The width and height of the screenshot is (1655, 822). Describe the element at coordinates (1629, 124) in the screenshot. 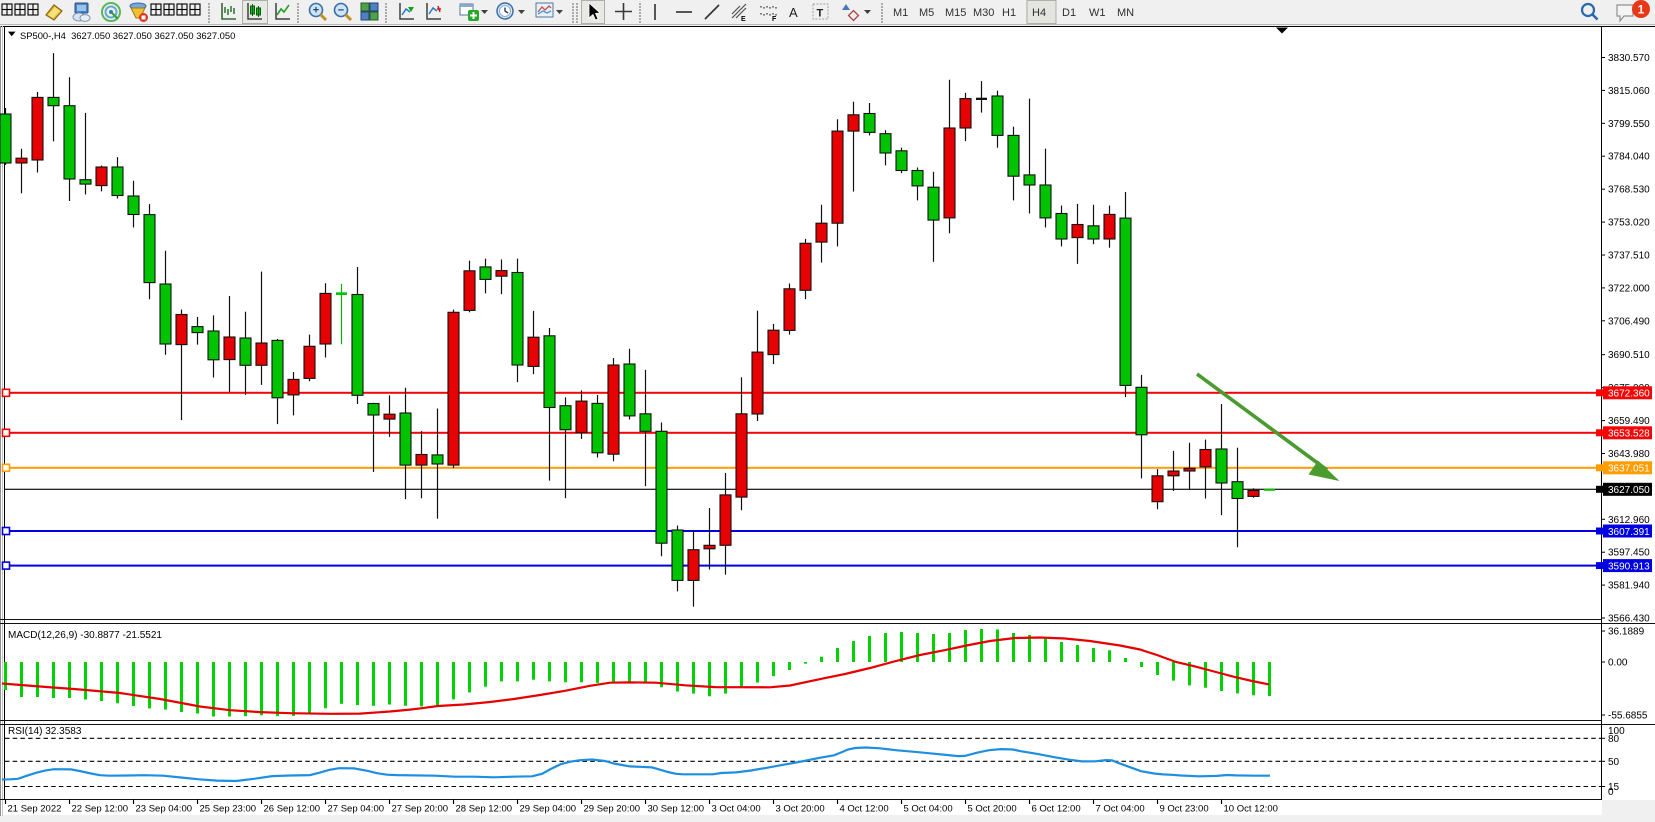

I see `svg-text: 3799.550` at that location.